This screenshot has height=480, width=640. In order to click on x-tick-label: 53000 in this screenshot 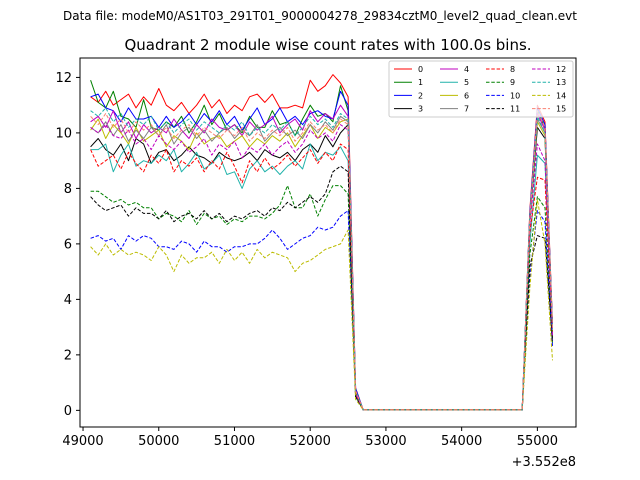, I will do `click(385, 441)`.